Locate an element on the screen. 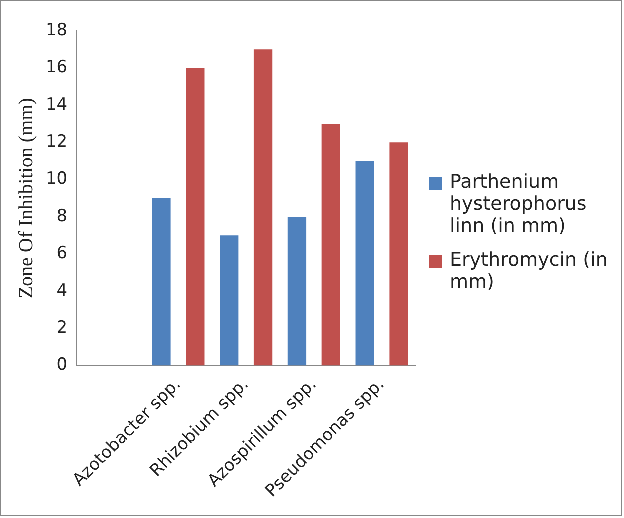  y-tick-label: 10 is located at coordinates (57, 179).